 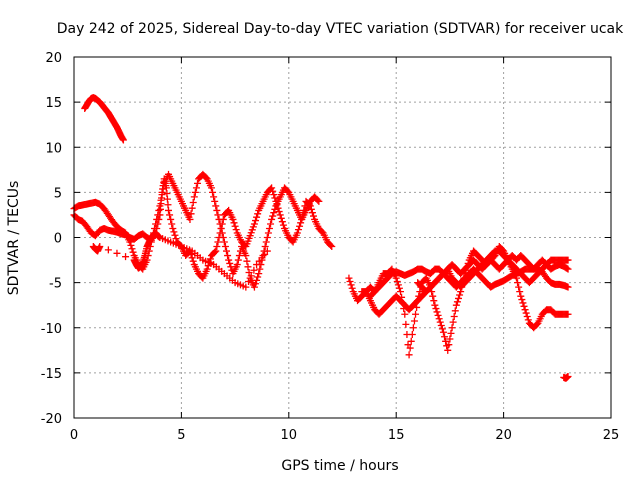 What do you see at coordinates (58, 239) in the screenshot?
I see `y-tick-label: 0` at bounding box center [58, 239].